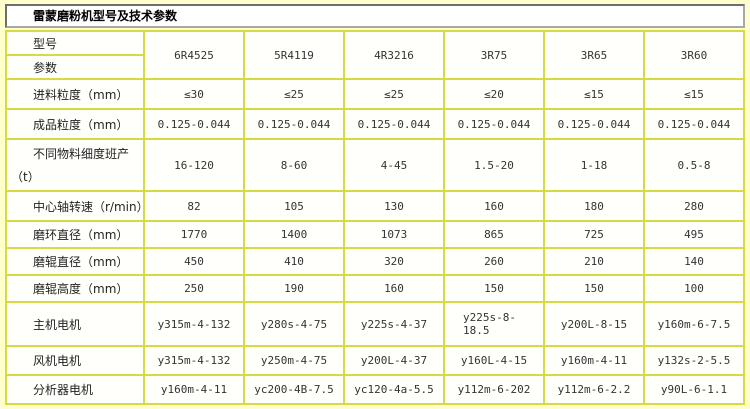 This screenshot has height=409, width=750. What do you see at coordinates (394, 165) in the screenshot?
I see `table-cell: 4-45` at bounding box center [394, 165].